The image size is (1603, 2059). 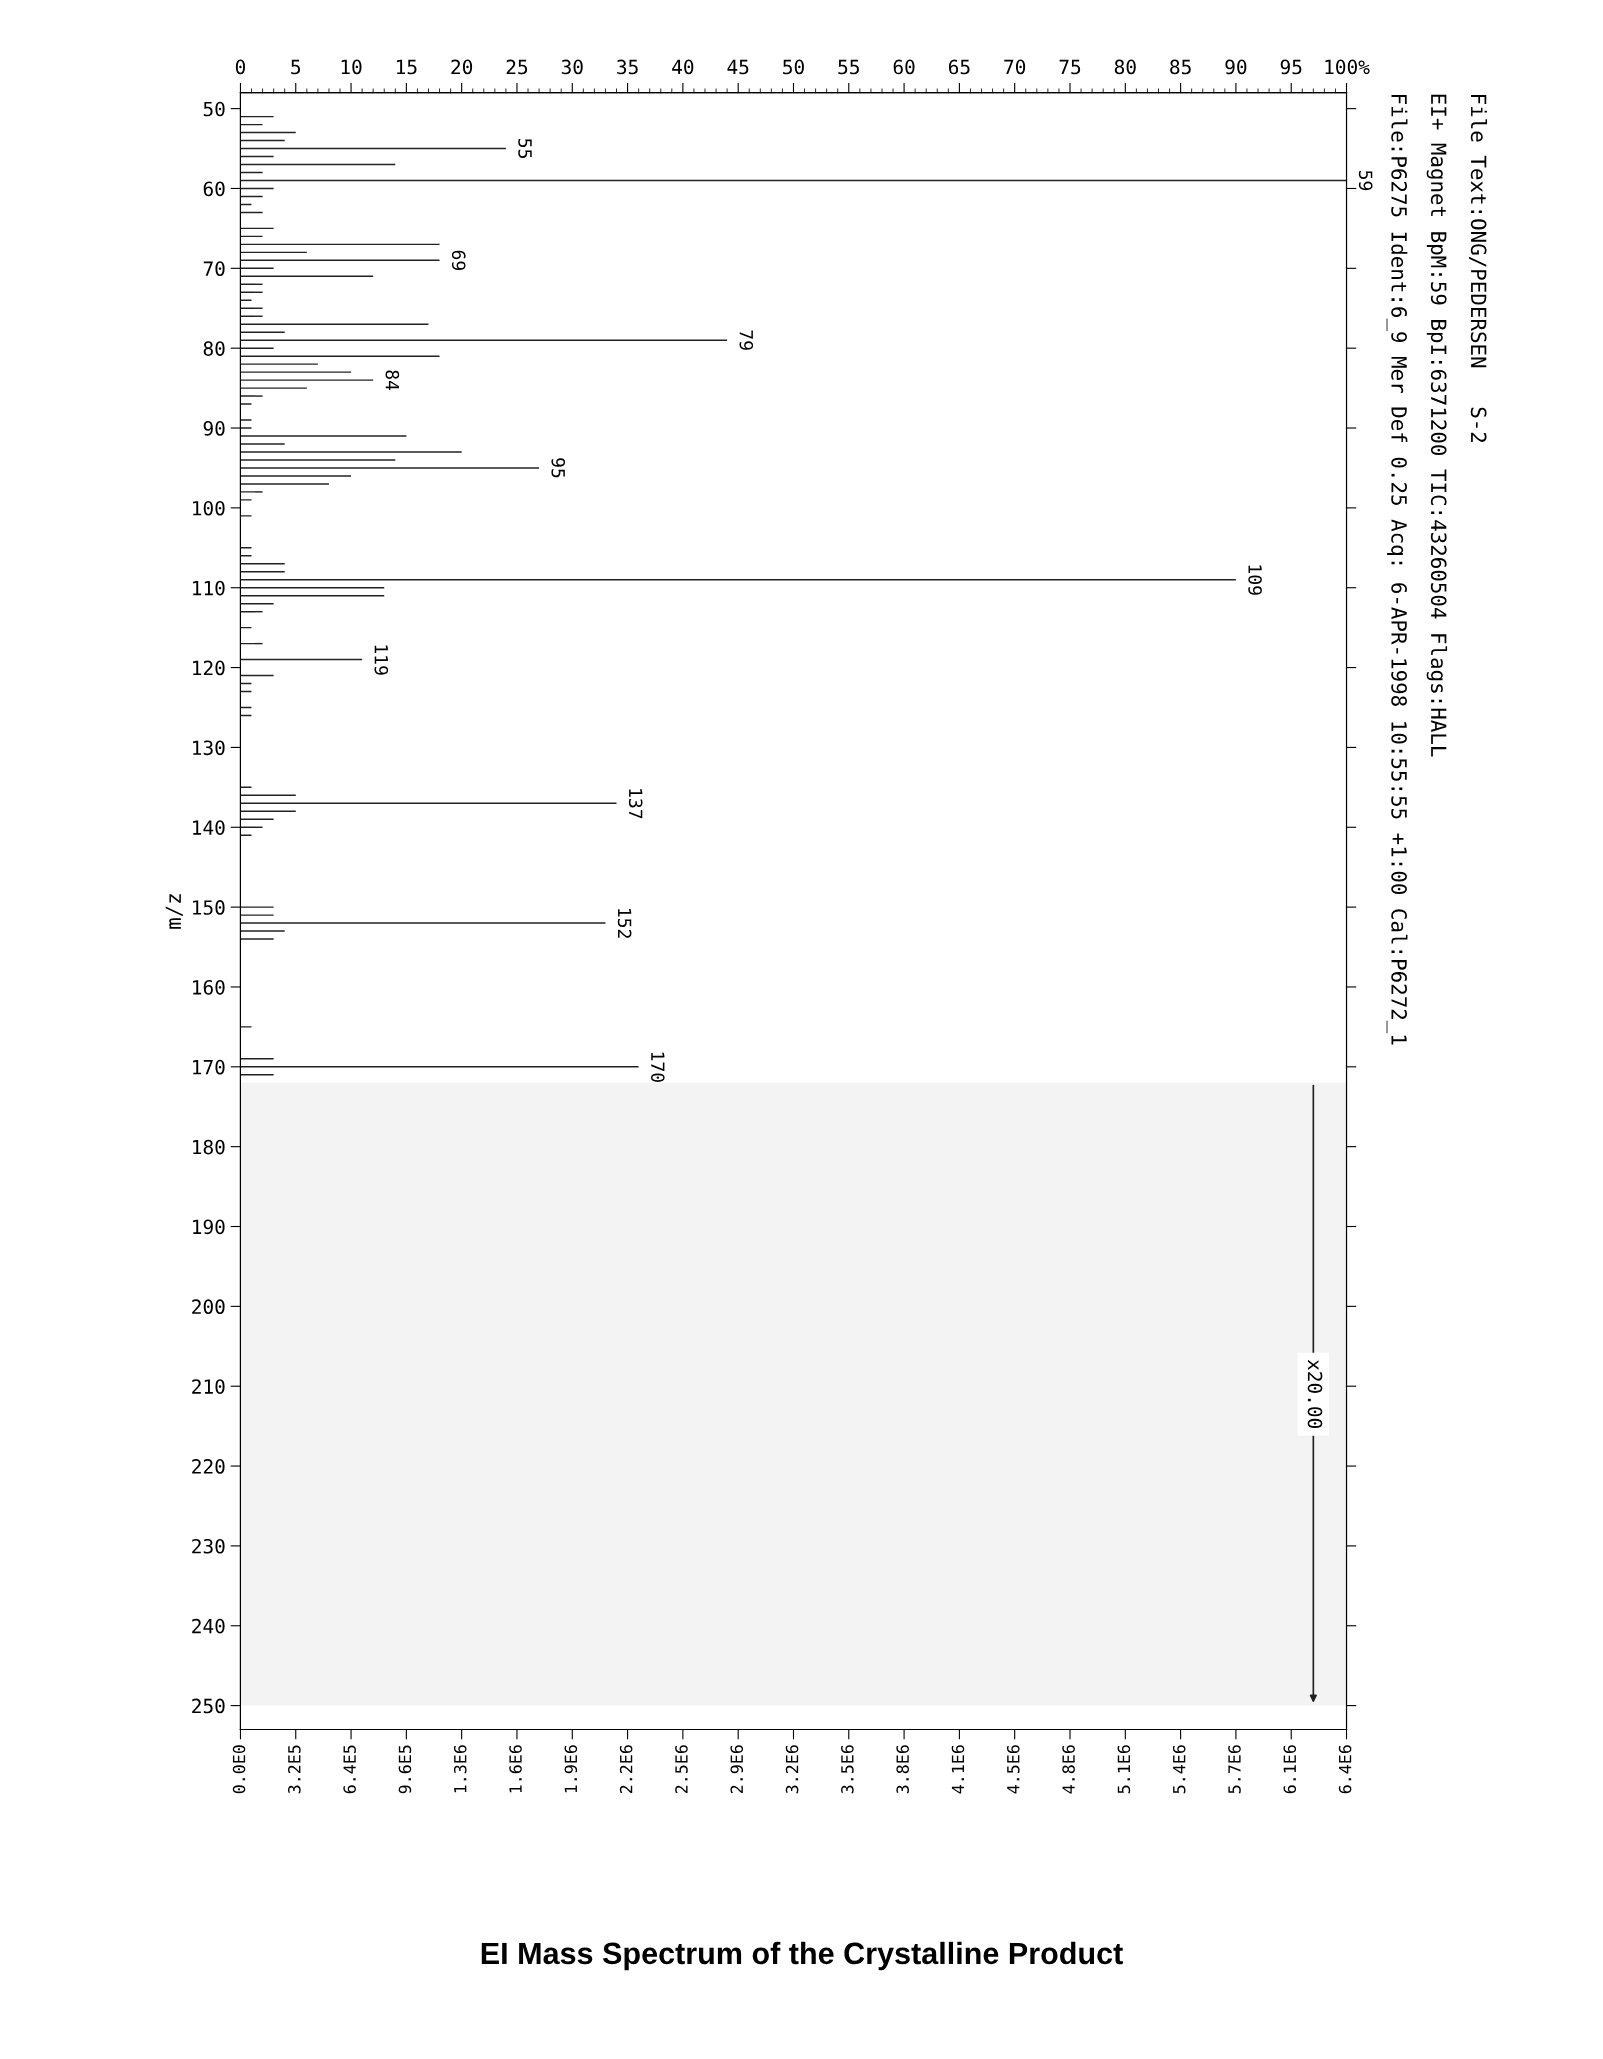 I want to click on x2-tick-label: 4.8E6, so click(x=1068, y=1769).